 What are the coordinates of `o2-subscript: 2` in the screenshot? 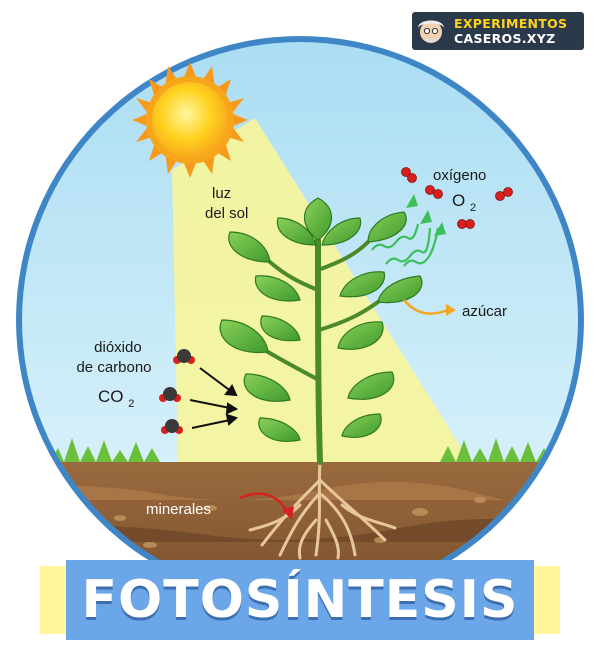 It's located at (473, 208).